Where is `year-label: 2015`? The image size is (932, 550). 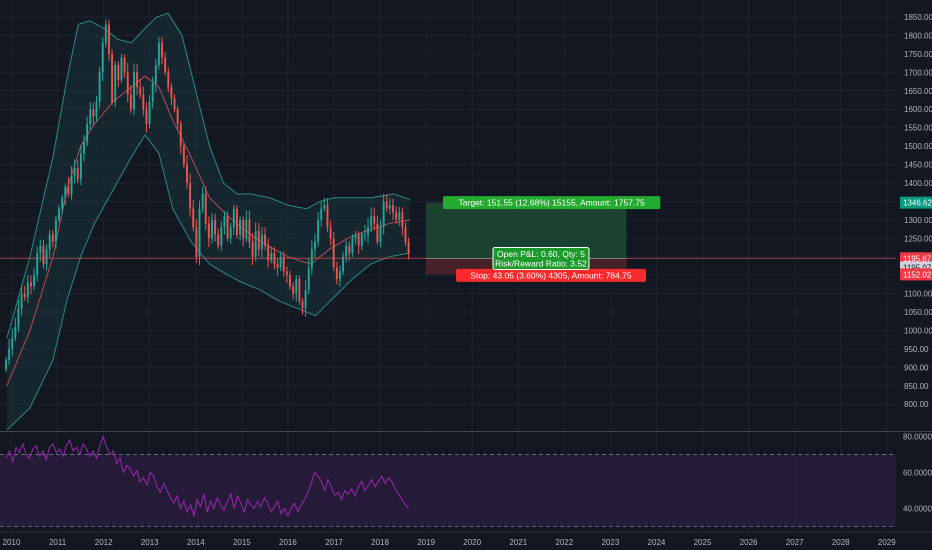
year-label: 2015 is located at coordinates (242, 542).